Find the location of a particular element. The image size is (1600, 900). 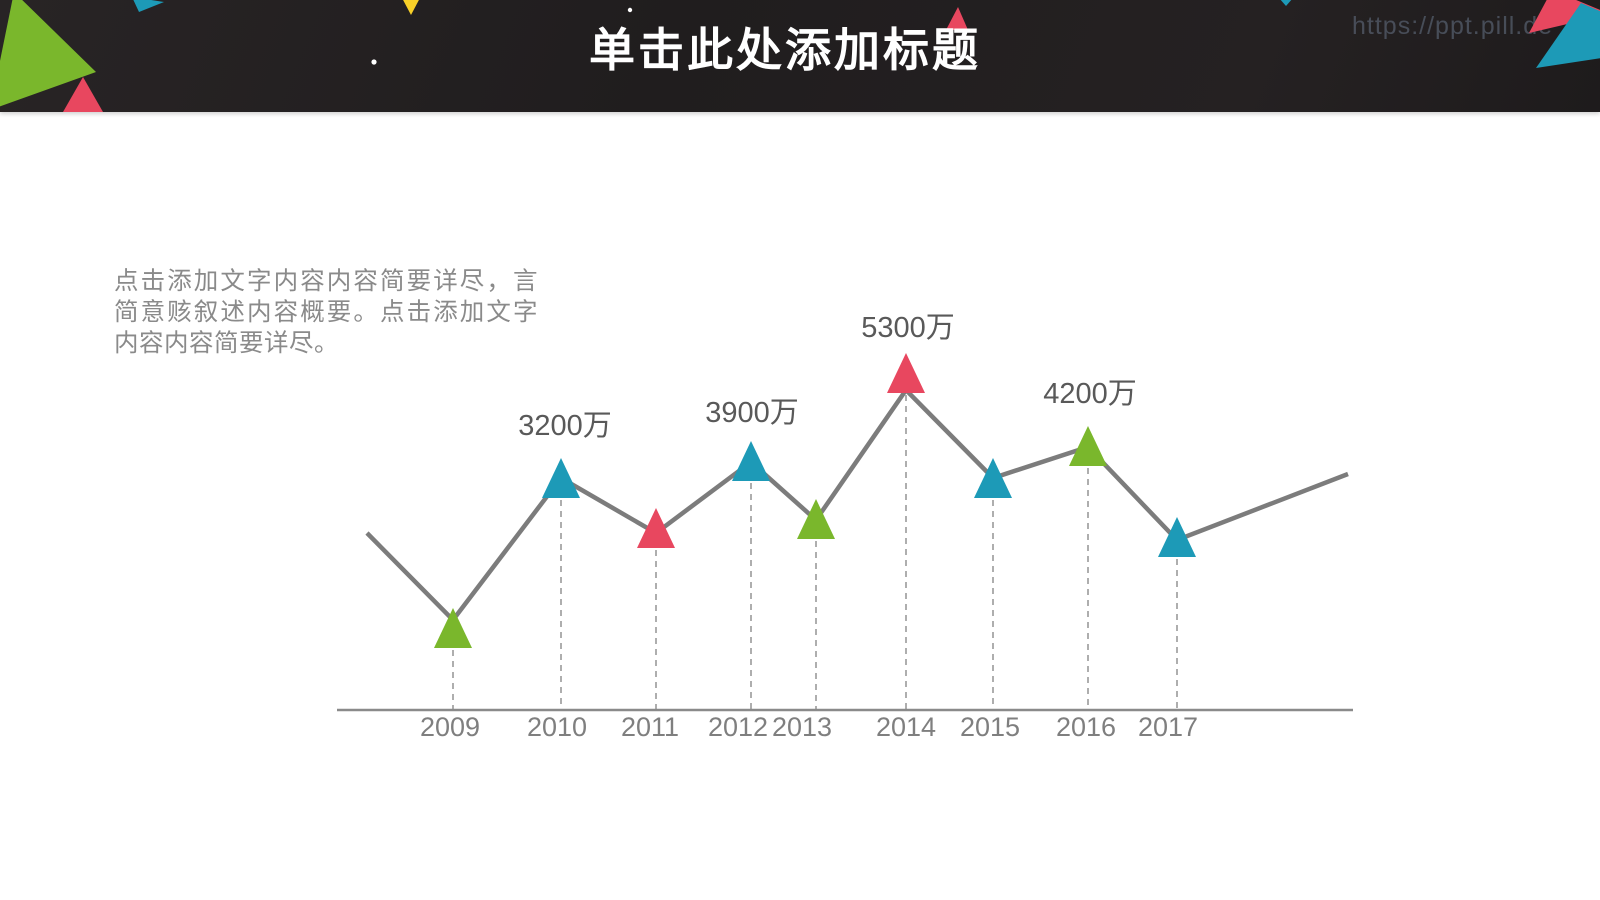

deco-dot-left is located at coordinates (374, 62).